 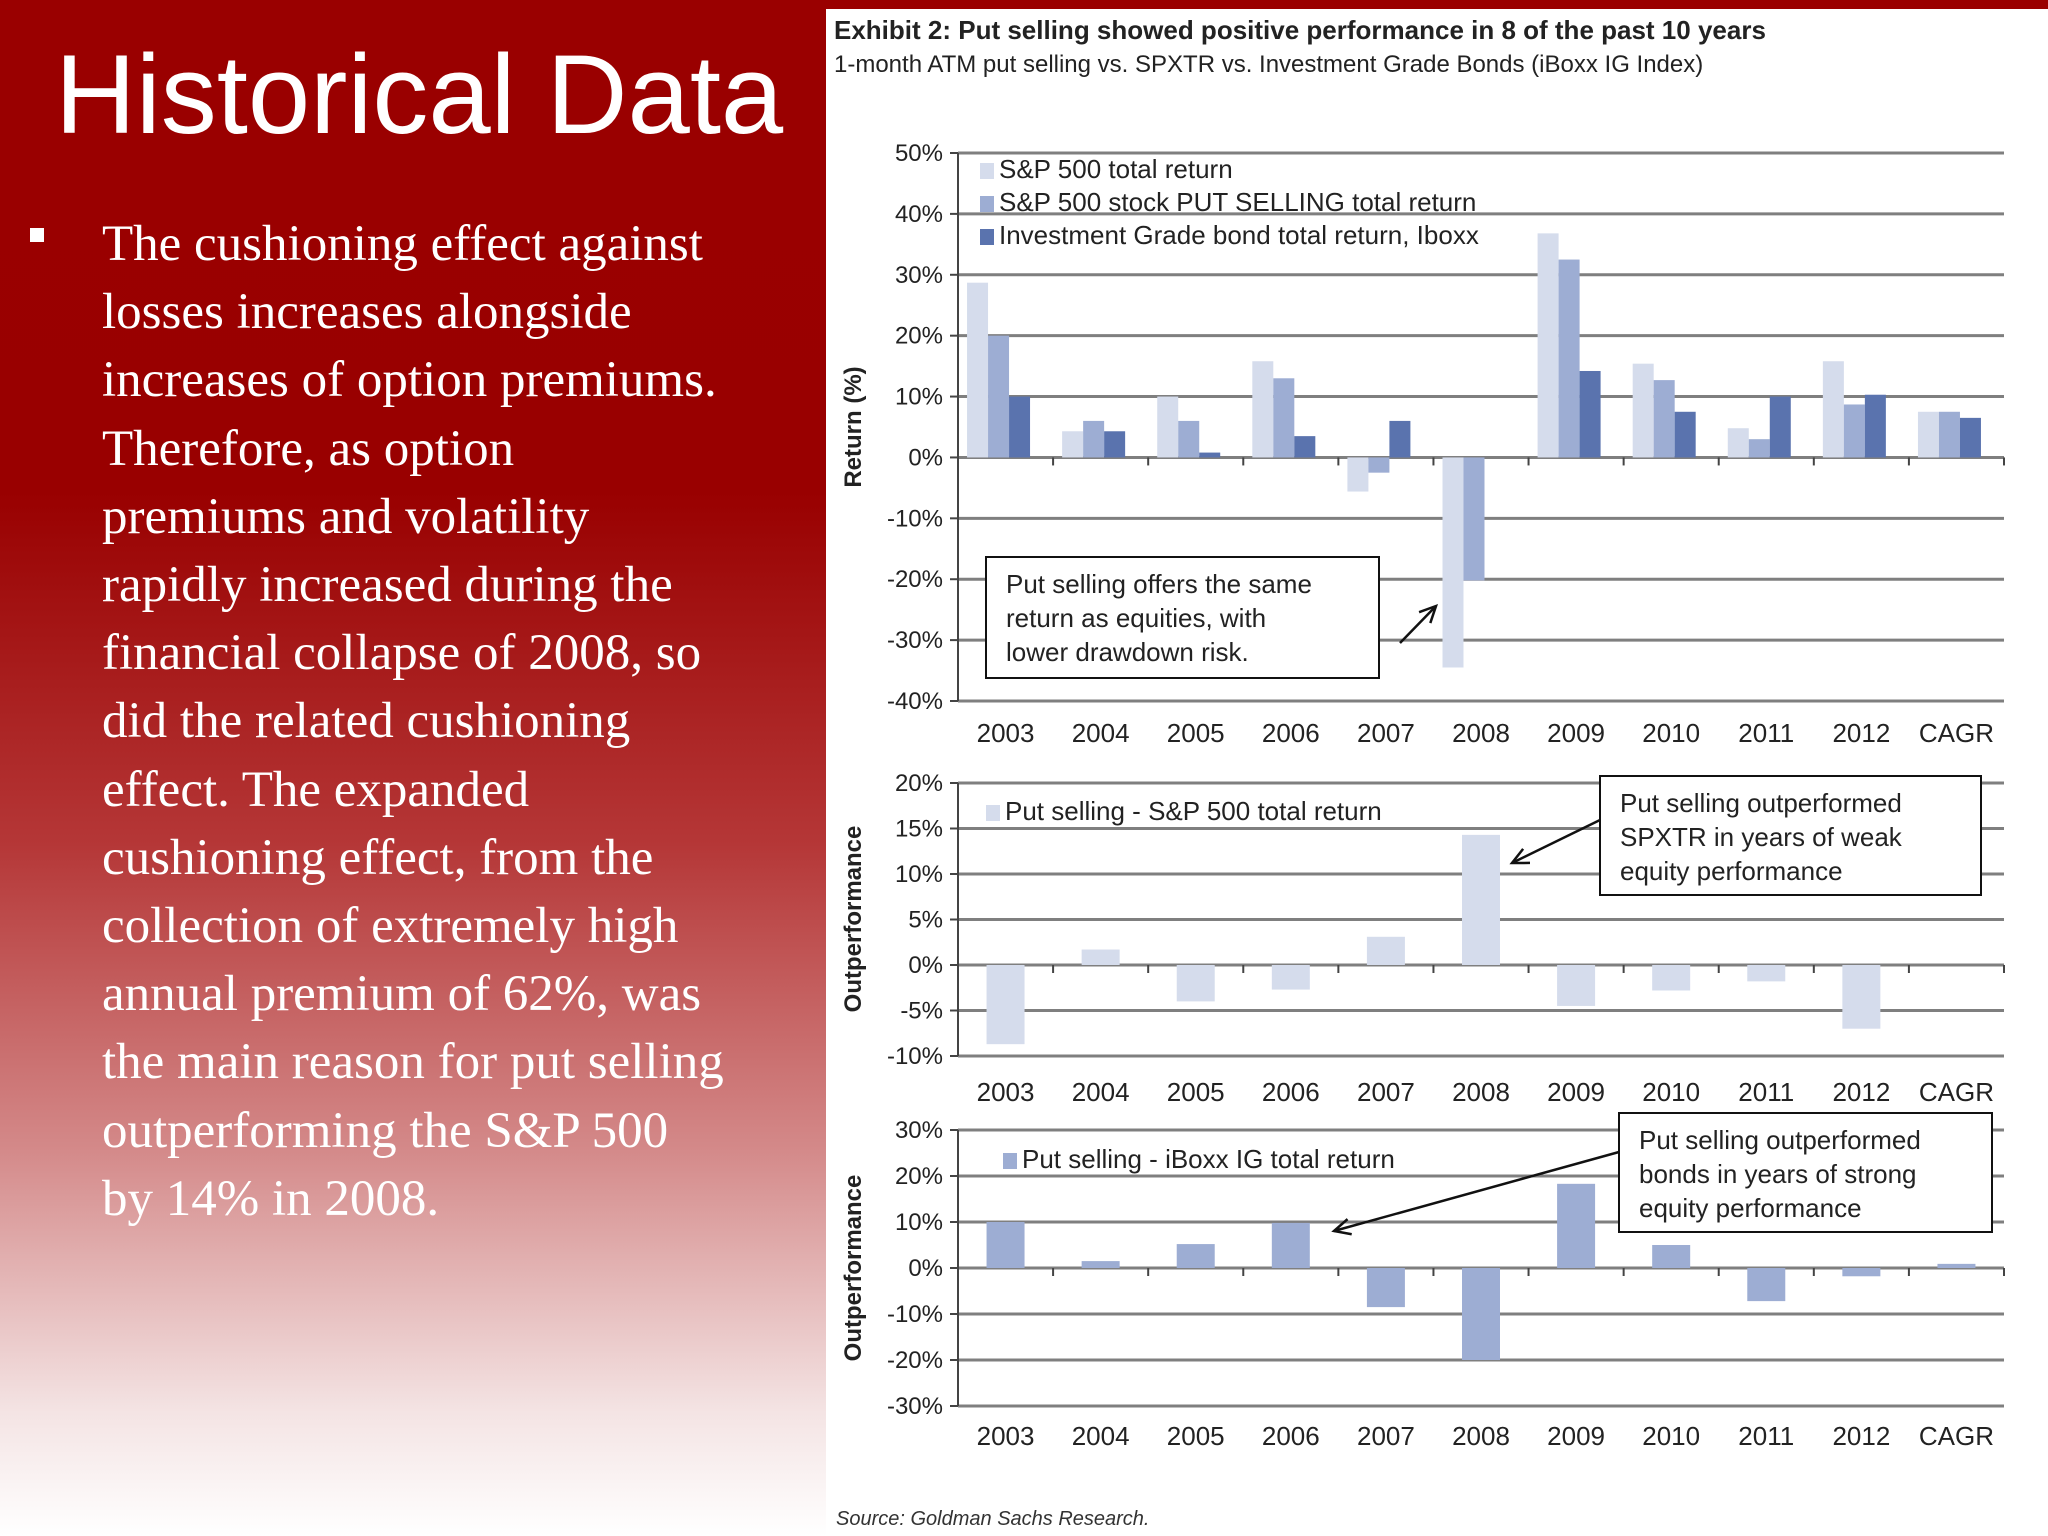 I want to click on slide-title: Historical Data, so click(x=419, y=94).